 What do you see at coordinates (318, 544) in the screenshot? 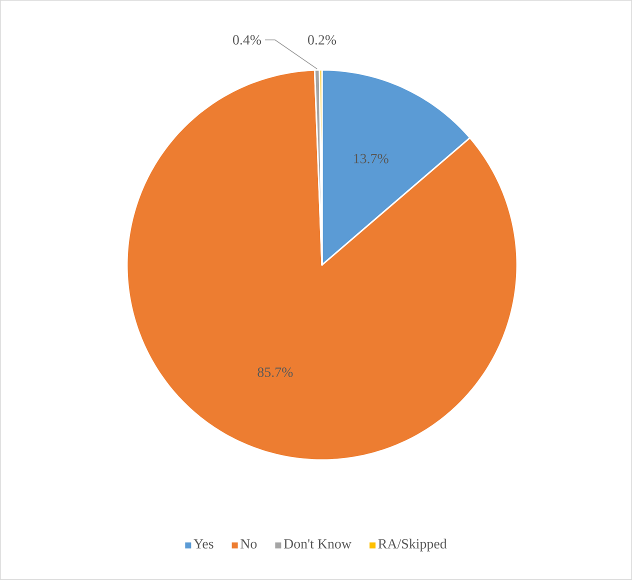
I see `legend-label: Don't Know` at bounding box center [318, 544].